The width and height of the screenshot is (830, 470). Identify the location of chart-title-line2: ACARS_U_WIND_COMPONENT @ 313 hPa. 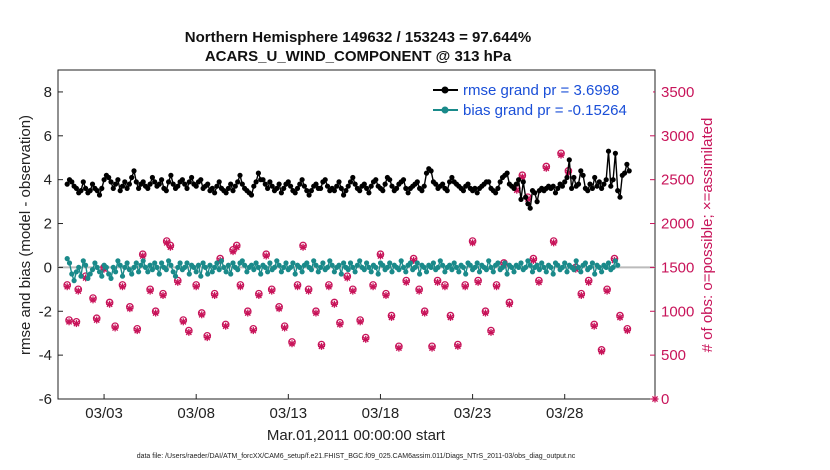
(358, 56).